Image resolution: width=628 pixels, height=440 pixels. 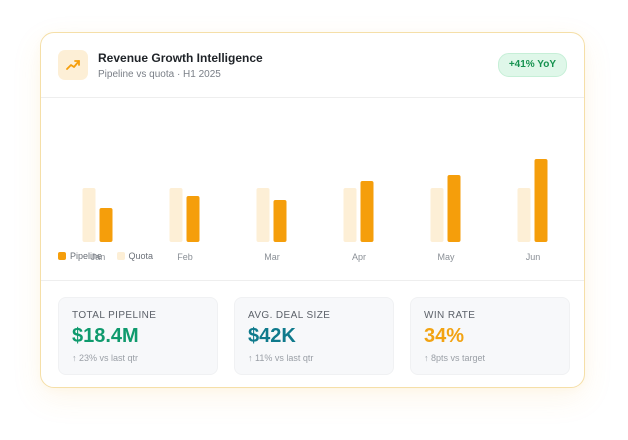 I want to click on stat-value: $42K, so click(x=272, y=336).